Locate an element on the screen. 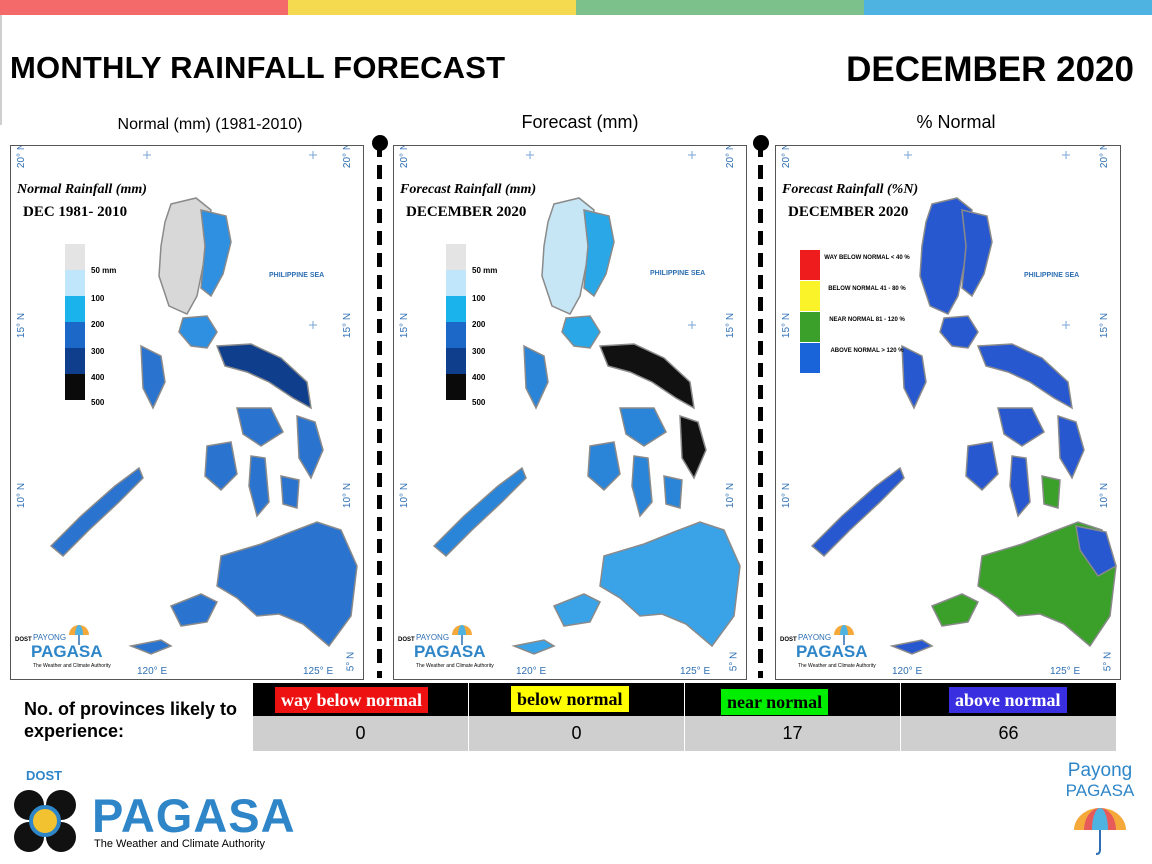  map-title-percent-normal: Forecast Rainfall (%N) is located at coordinates (850, 189).